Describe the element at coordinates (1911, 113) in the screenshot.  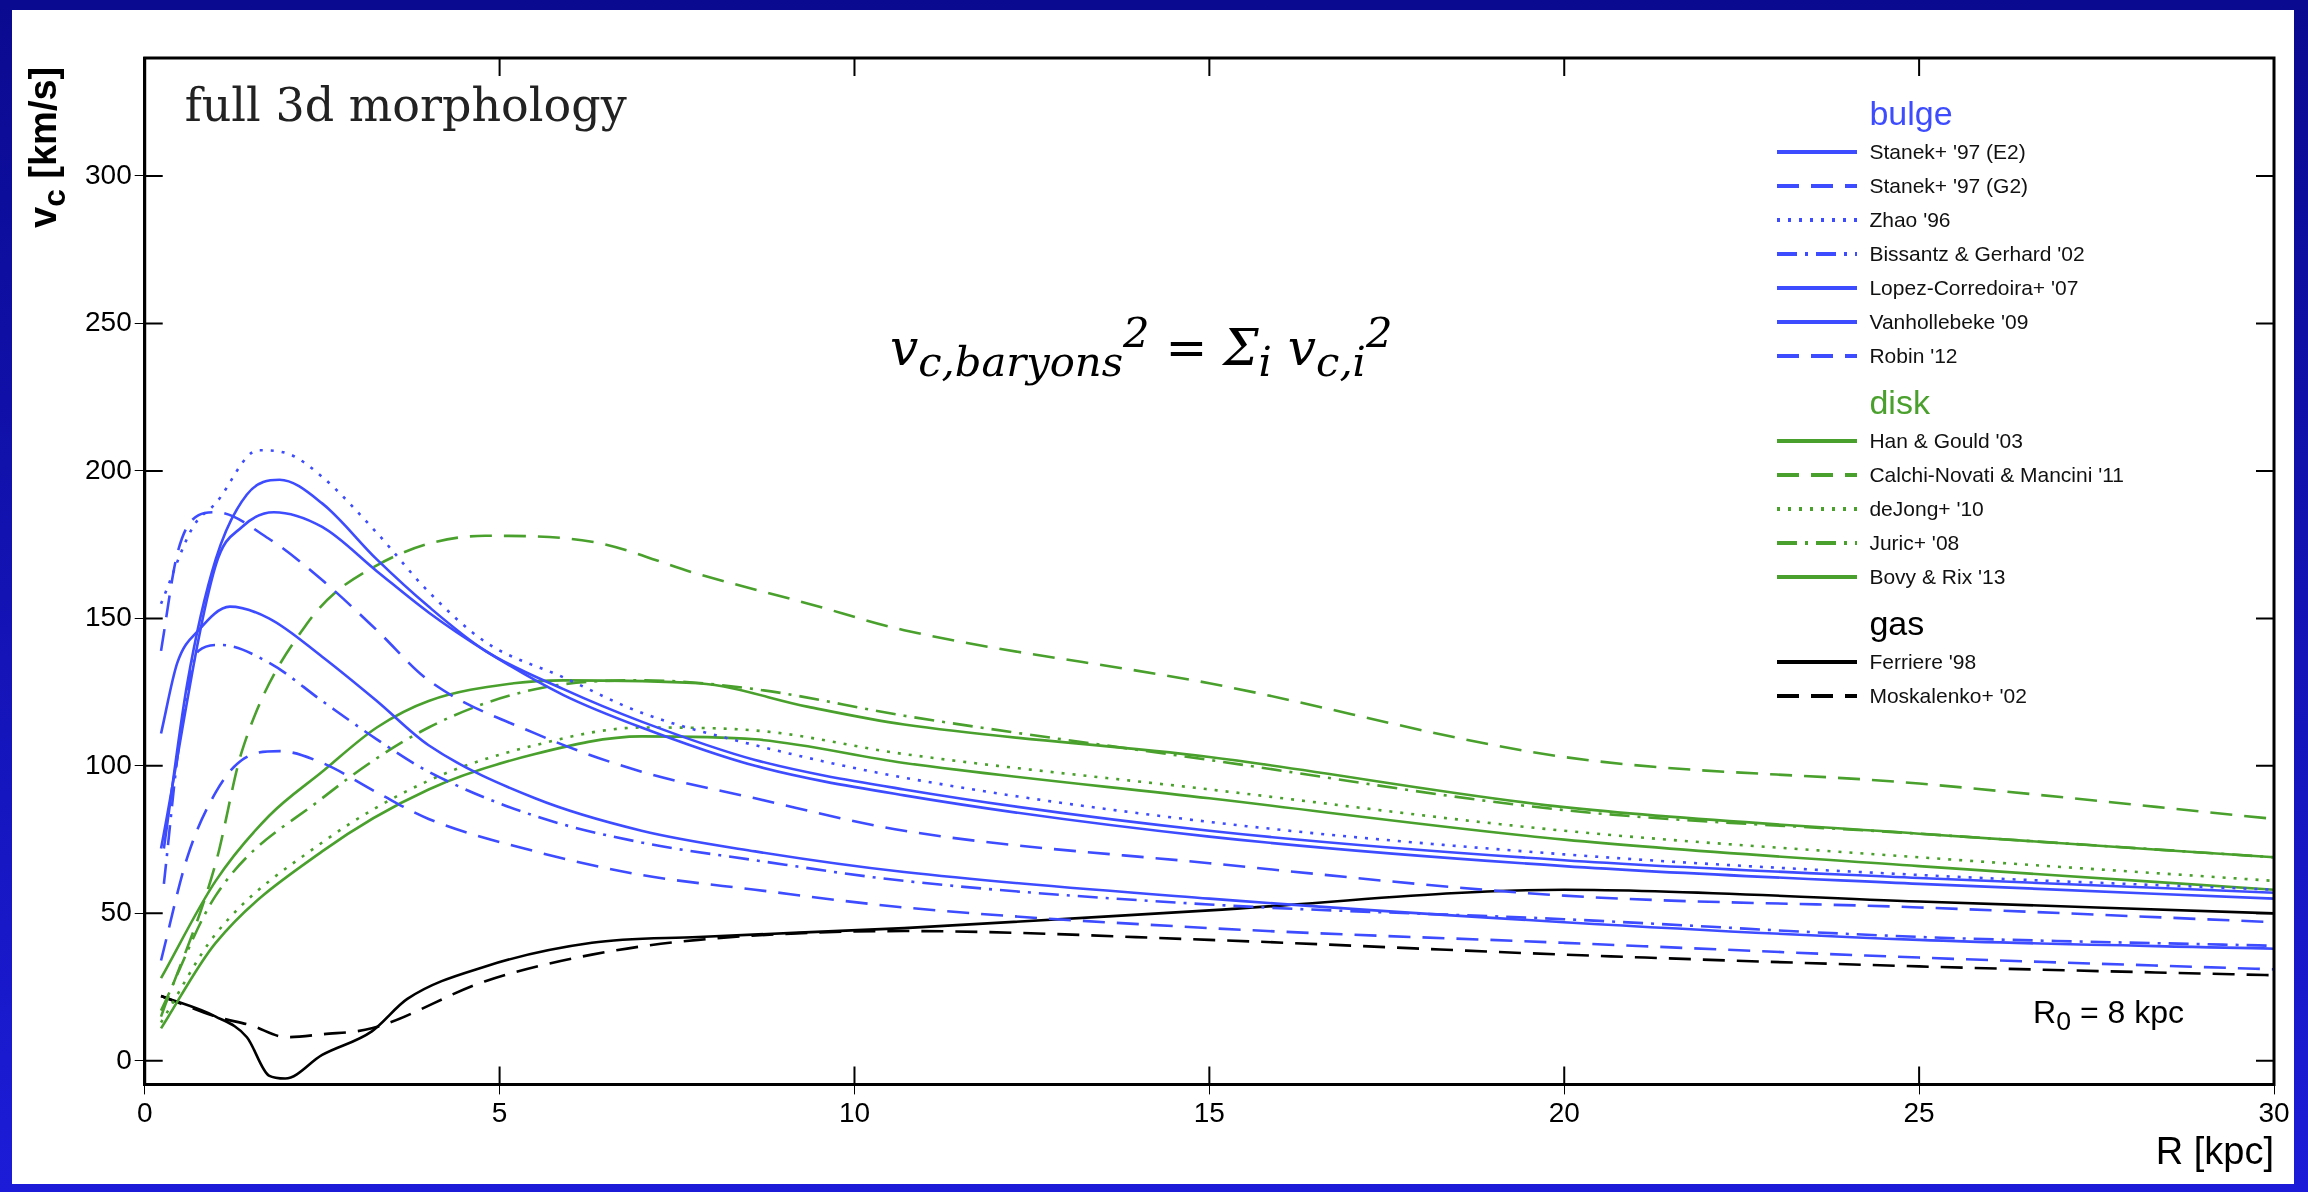
I see `annotation: bulge` at that location.